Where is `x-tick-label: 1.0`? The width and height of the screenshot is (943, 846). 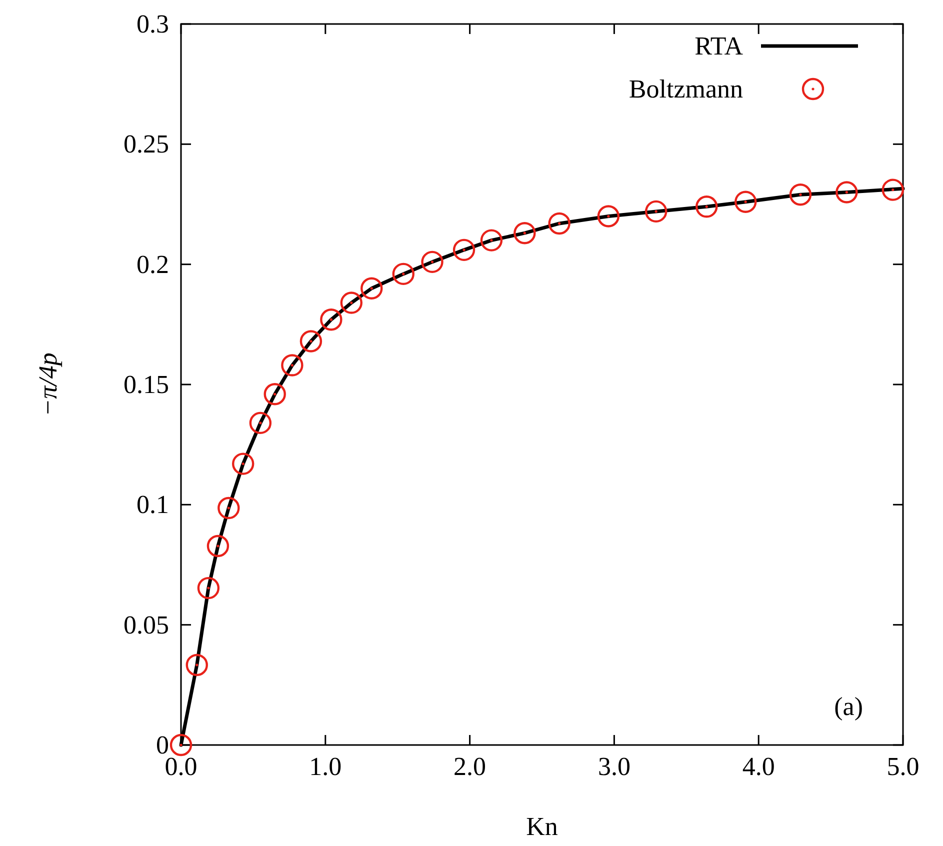 x-tick-label: 1.0 is located at coordinates (325, 766).